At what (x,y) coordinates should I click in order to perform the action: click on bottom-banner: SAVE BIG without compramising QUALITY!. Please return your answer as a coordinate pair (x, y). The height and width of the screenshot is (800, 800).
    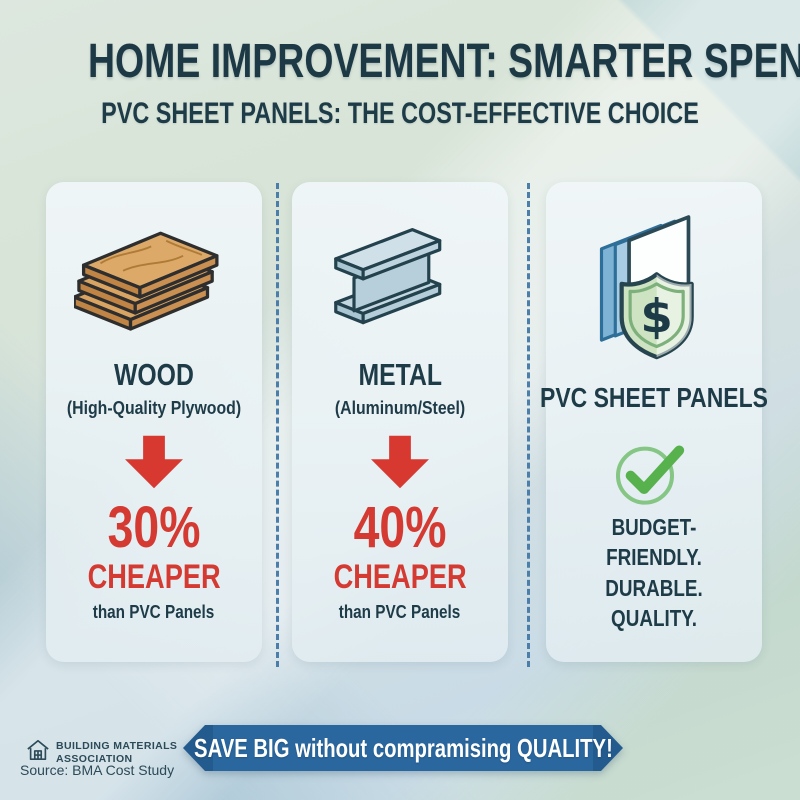
    Looking at the image, I should click on (403, 748).